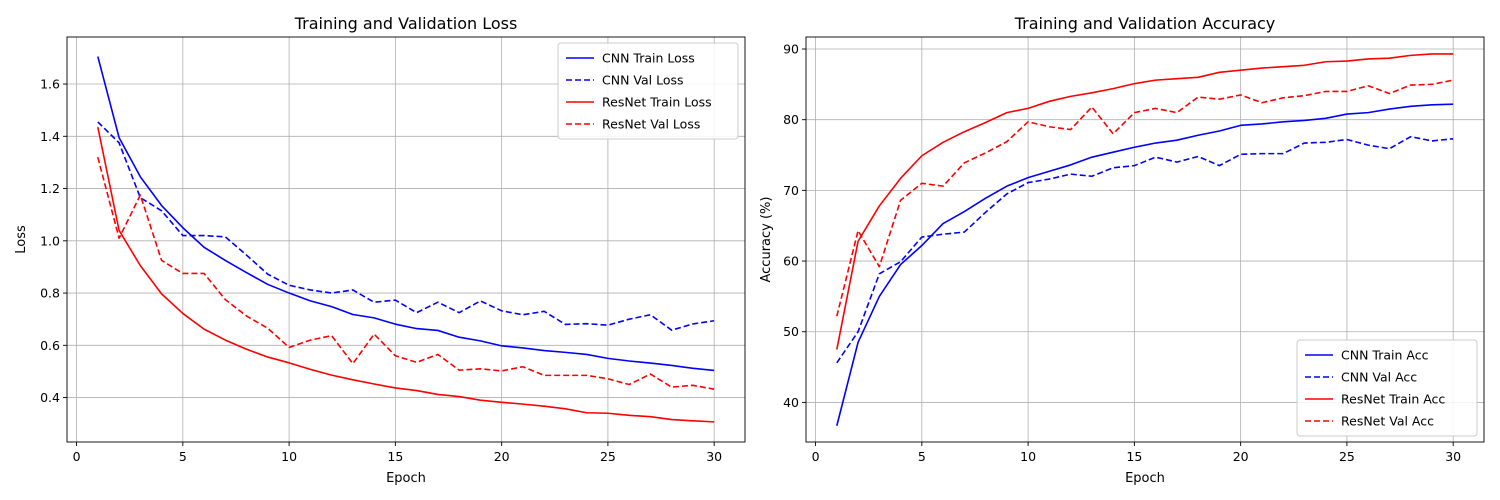 This screenshot has height=500, width=1500. I want to click on chart-0-legend-box, so click(648, 91).